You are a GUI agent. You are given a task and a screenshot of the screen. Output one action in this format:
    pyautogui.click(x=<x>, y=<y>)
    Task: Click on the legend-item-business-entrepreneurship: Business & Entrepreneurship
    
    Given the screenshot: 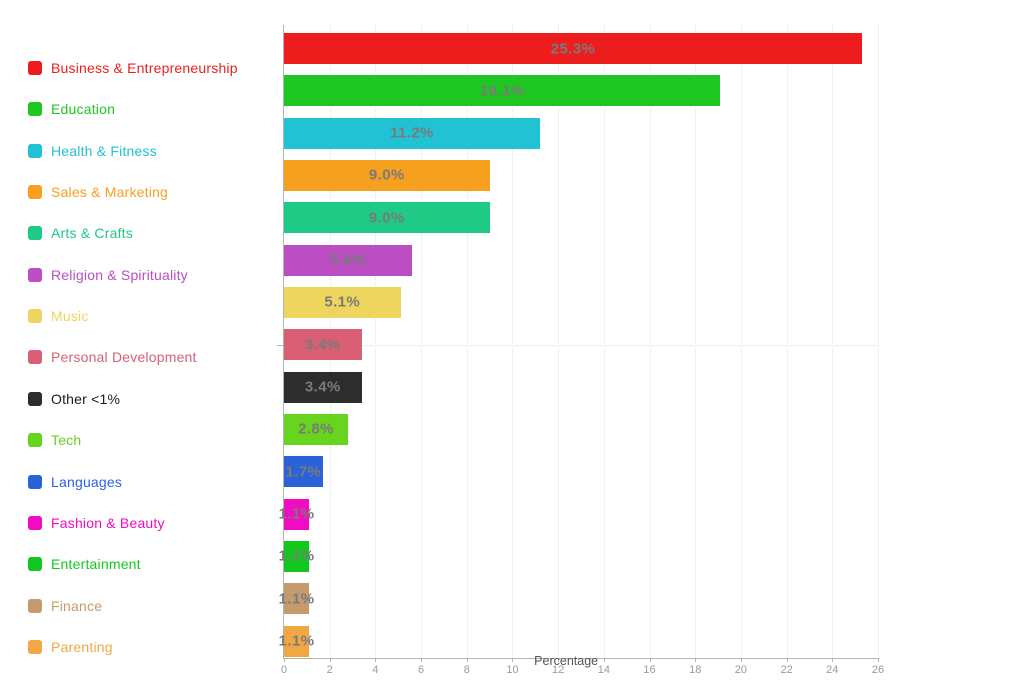 What is the action you would take?
    pyautogui.click(x=133, y=68)
    